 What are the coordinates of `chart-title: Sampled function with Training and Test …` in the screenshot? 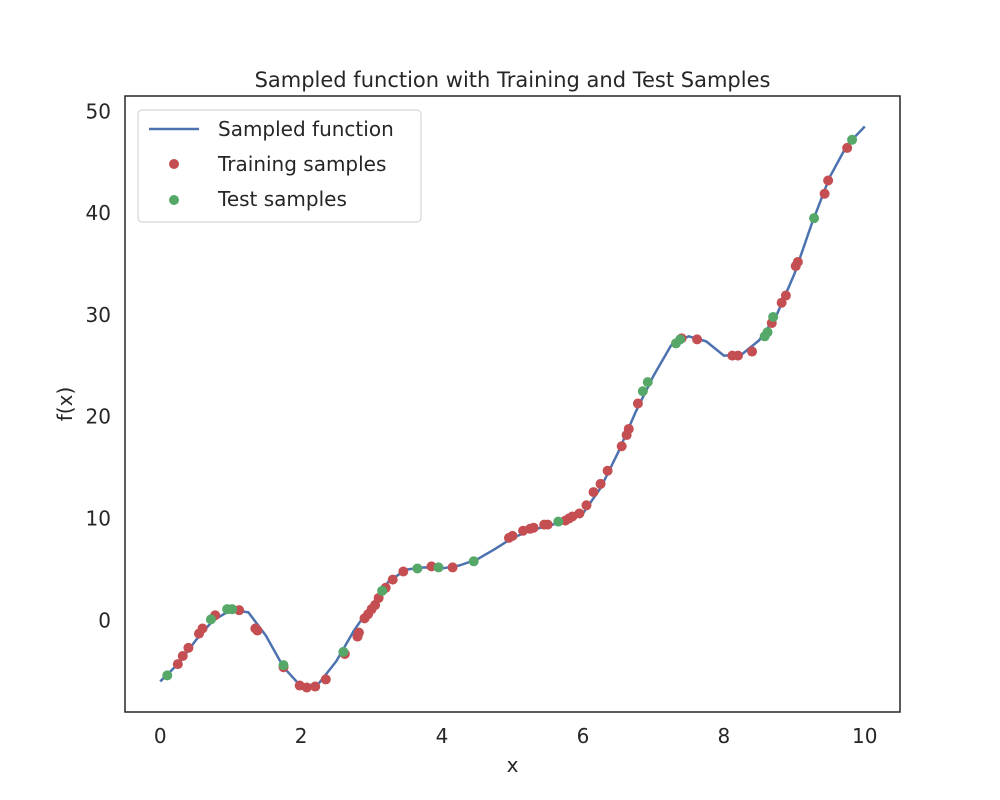 It's located at (513, 80).